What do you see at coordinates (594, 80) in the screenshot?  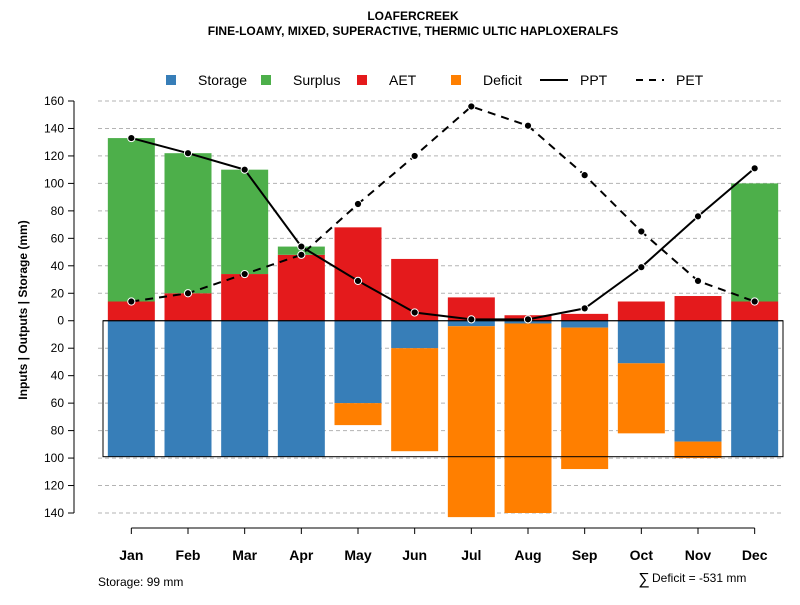 I see `legend-label: PPT` at bounding box center [594, 80].